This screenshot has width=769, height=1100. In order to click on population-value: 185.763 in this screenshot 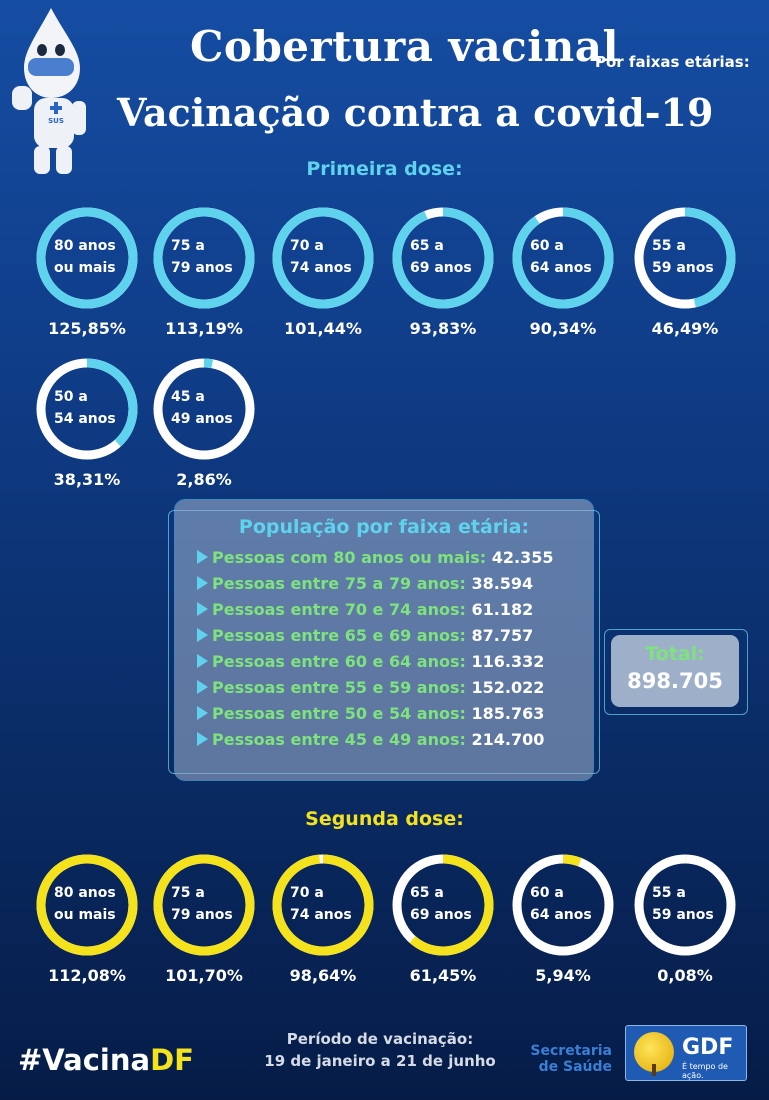, I will do `click(508, 713)`.